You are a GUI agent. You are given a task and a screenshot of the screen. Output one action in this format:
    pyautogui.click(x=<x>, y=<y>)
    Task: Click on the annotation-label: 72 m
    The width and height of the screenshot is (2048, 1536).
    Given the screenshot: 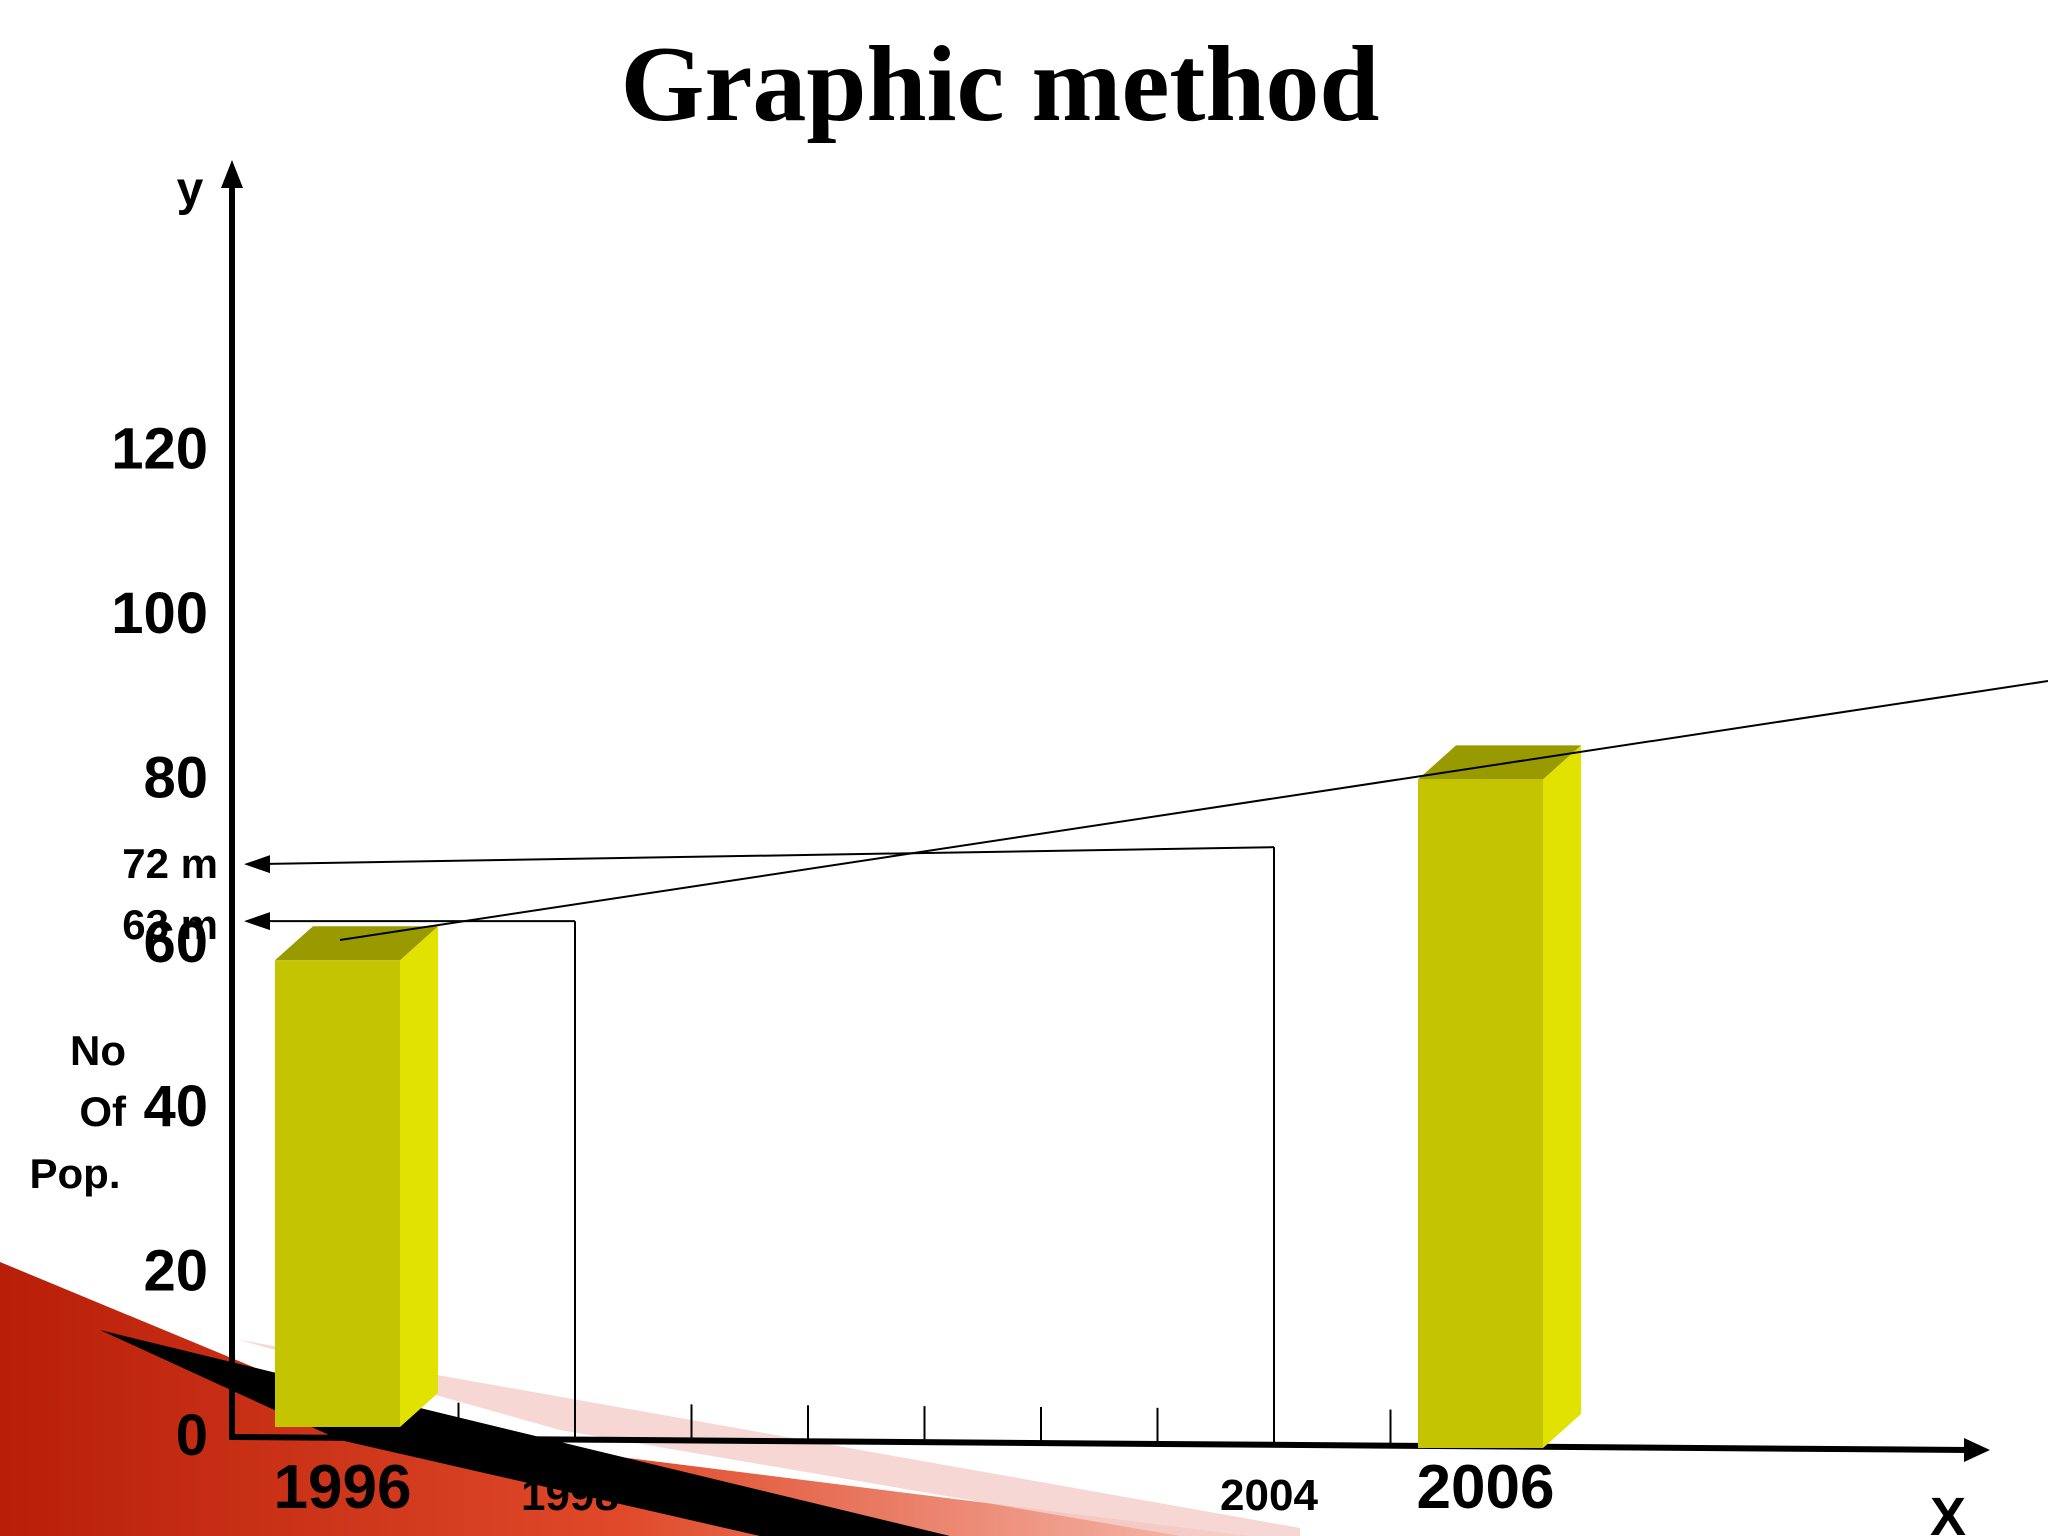 What is the action you would take?
    pyautogui.click(x=170, y=863)
    